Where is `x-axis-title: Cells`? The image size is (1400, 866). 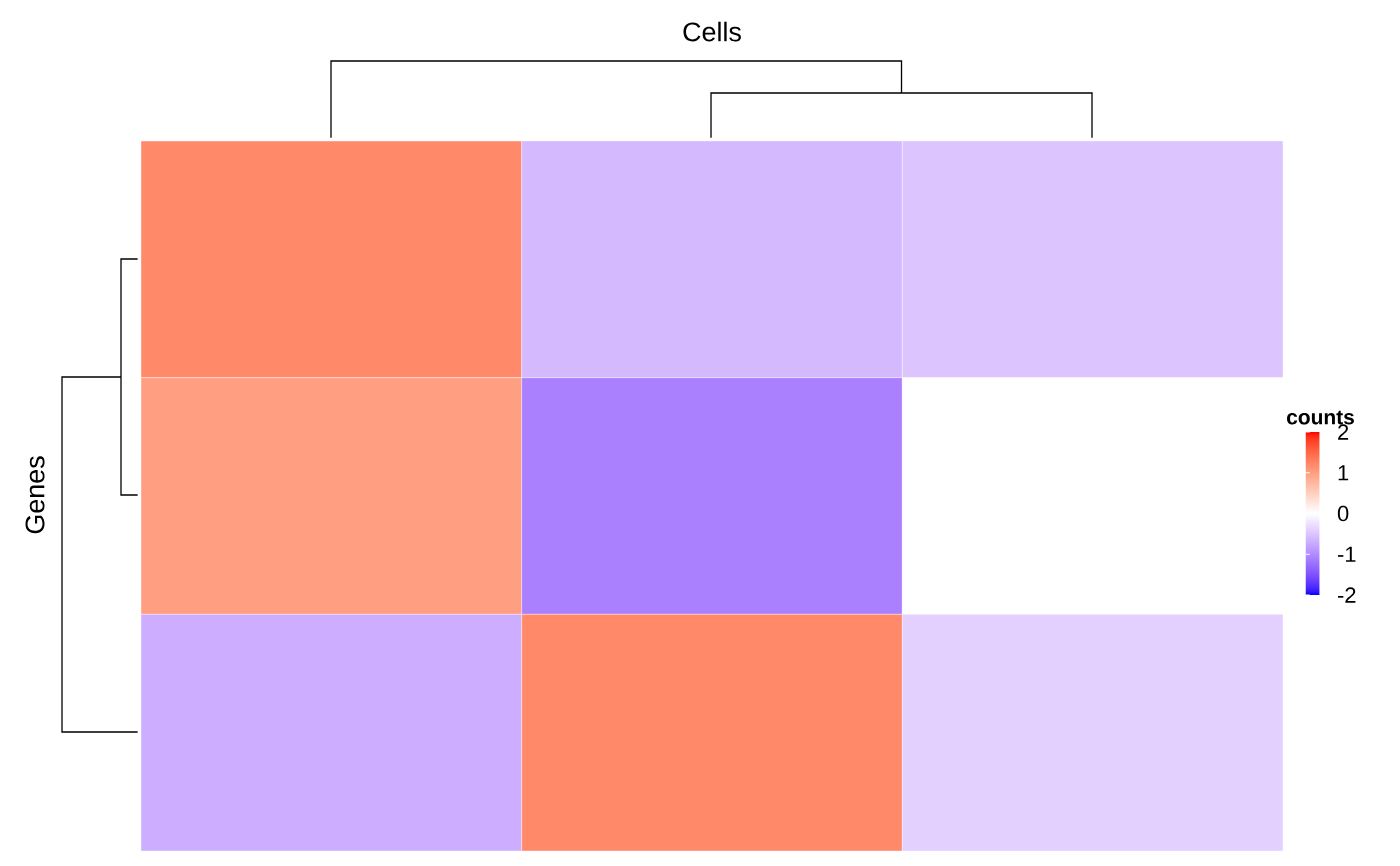 x-axis-title: Cells is located at coordinates (712, 31).